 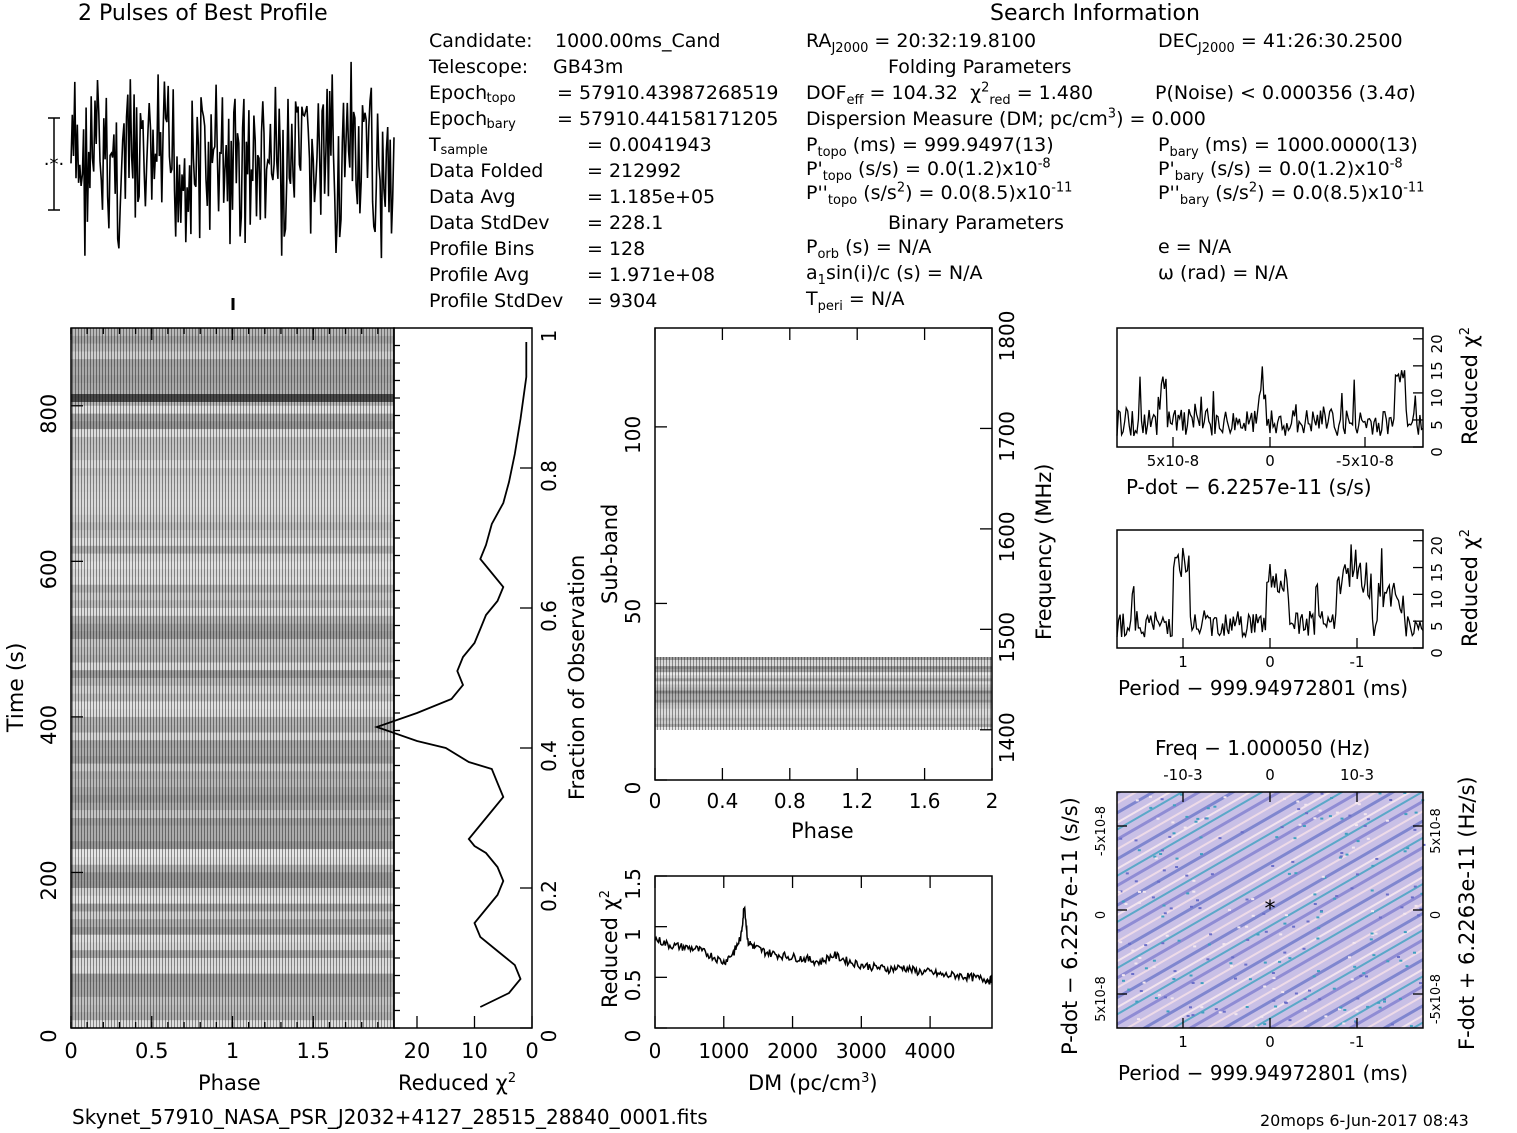 What do you see at coordinates (1263, 1073) in the screenshot?
I see `ppdot-period-axis-label: Period − 999.94972801 (ms)` at bounding box center [1263, 1073].